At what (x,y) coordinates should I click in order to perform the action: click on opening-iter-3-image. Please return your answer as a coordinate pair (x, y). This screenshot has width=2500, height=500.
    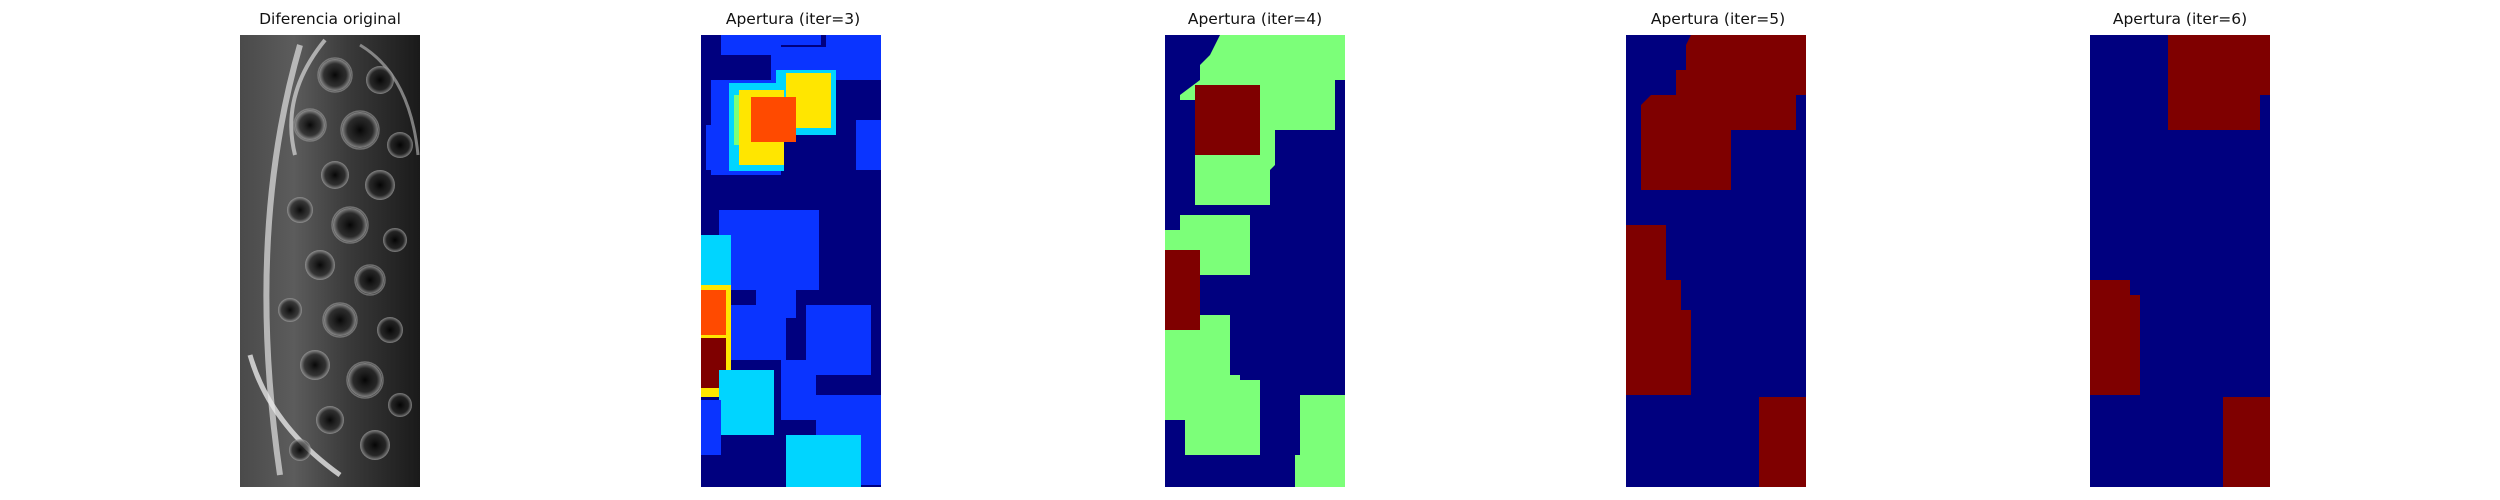
    Looking at the image, I should click on (791, 261).